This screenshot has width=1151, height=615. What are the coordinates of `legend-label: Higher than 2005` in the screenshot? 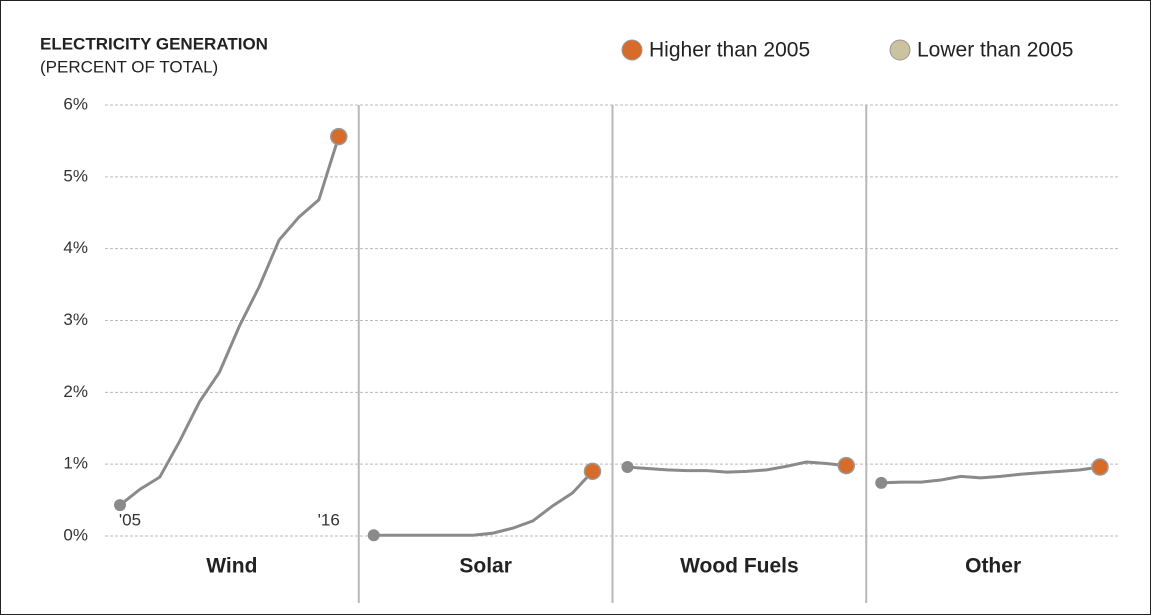 It's located at (729, 50).